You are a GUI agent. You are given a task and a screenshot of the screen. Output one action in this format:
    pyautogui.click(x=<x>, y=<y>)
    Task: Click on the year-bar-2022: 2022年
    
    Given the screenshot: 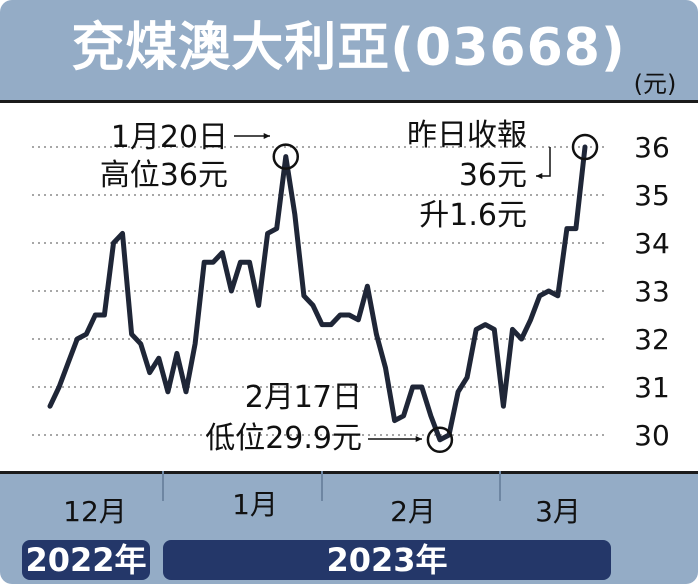 What is the action you would take?
    pyautogui.click(x=86, y=560)
    